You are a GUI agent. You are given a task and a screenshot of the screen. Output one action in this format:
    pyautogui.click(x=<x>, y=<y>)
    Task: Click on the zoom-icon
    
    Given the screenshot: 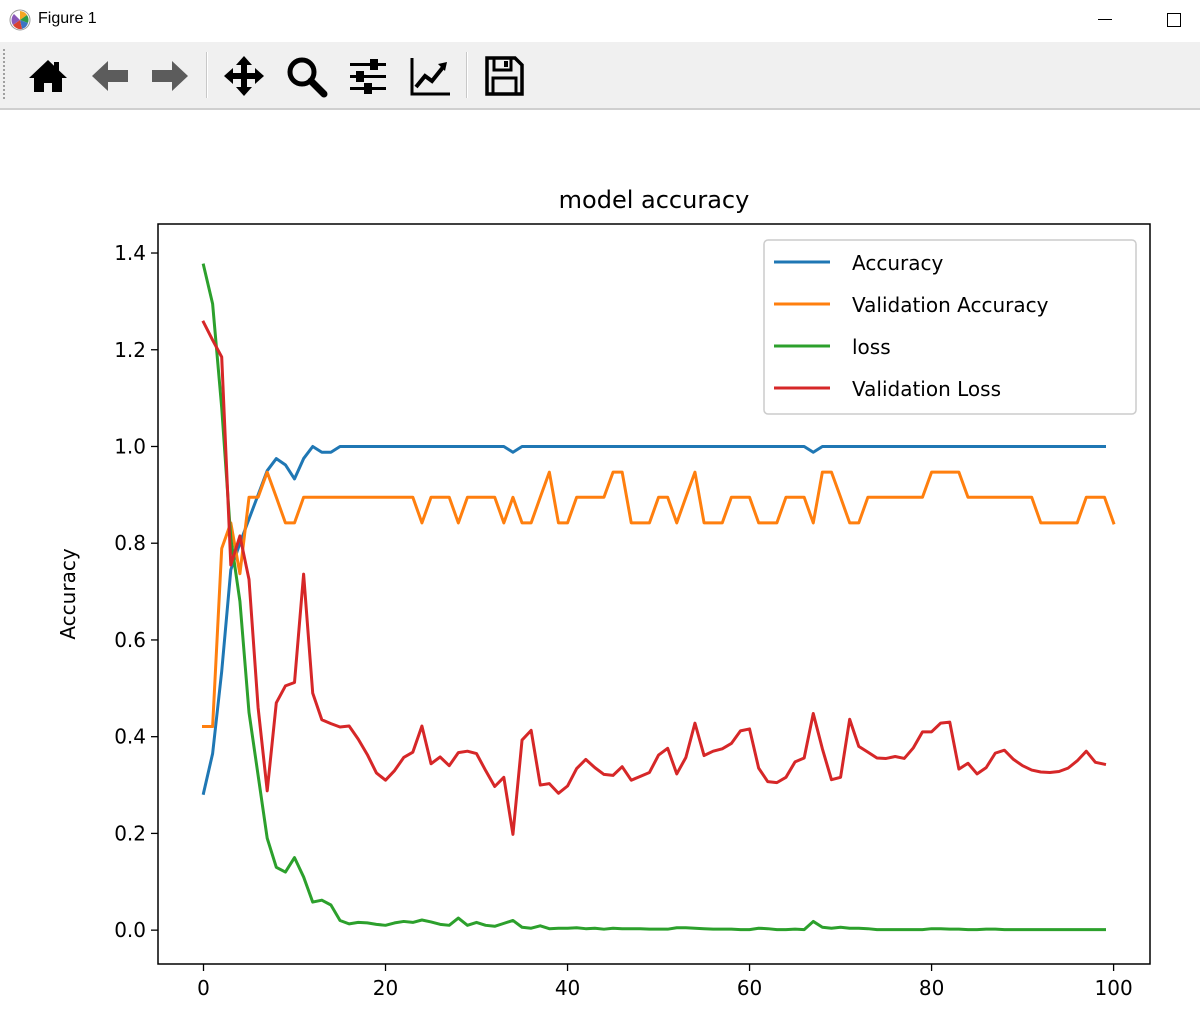 What is the action you would take?
    pyautogui.click(x=307, y=77)
    